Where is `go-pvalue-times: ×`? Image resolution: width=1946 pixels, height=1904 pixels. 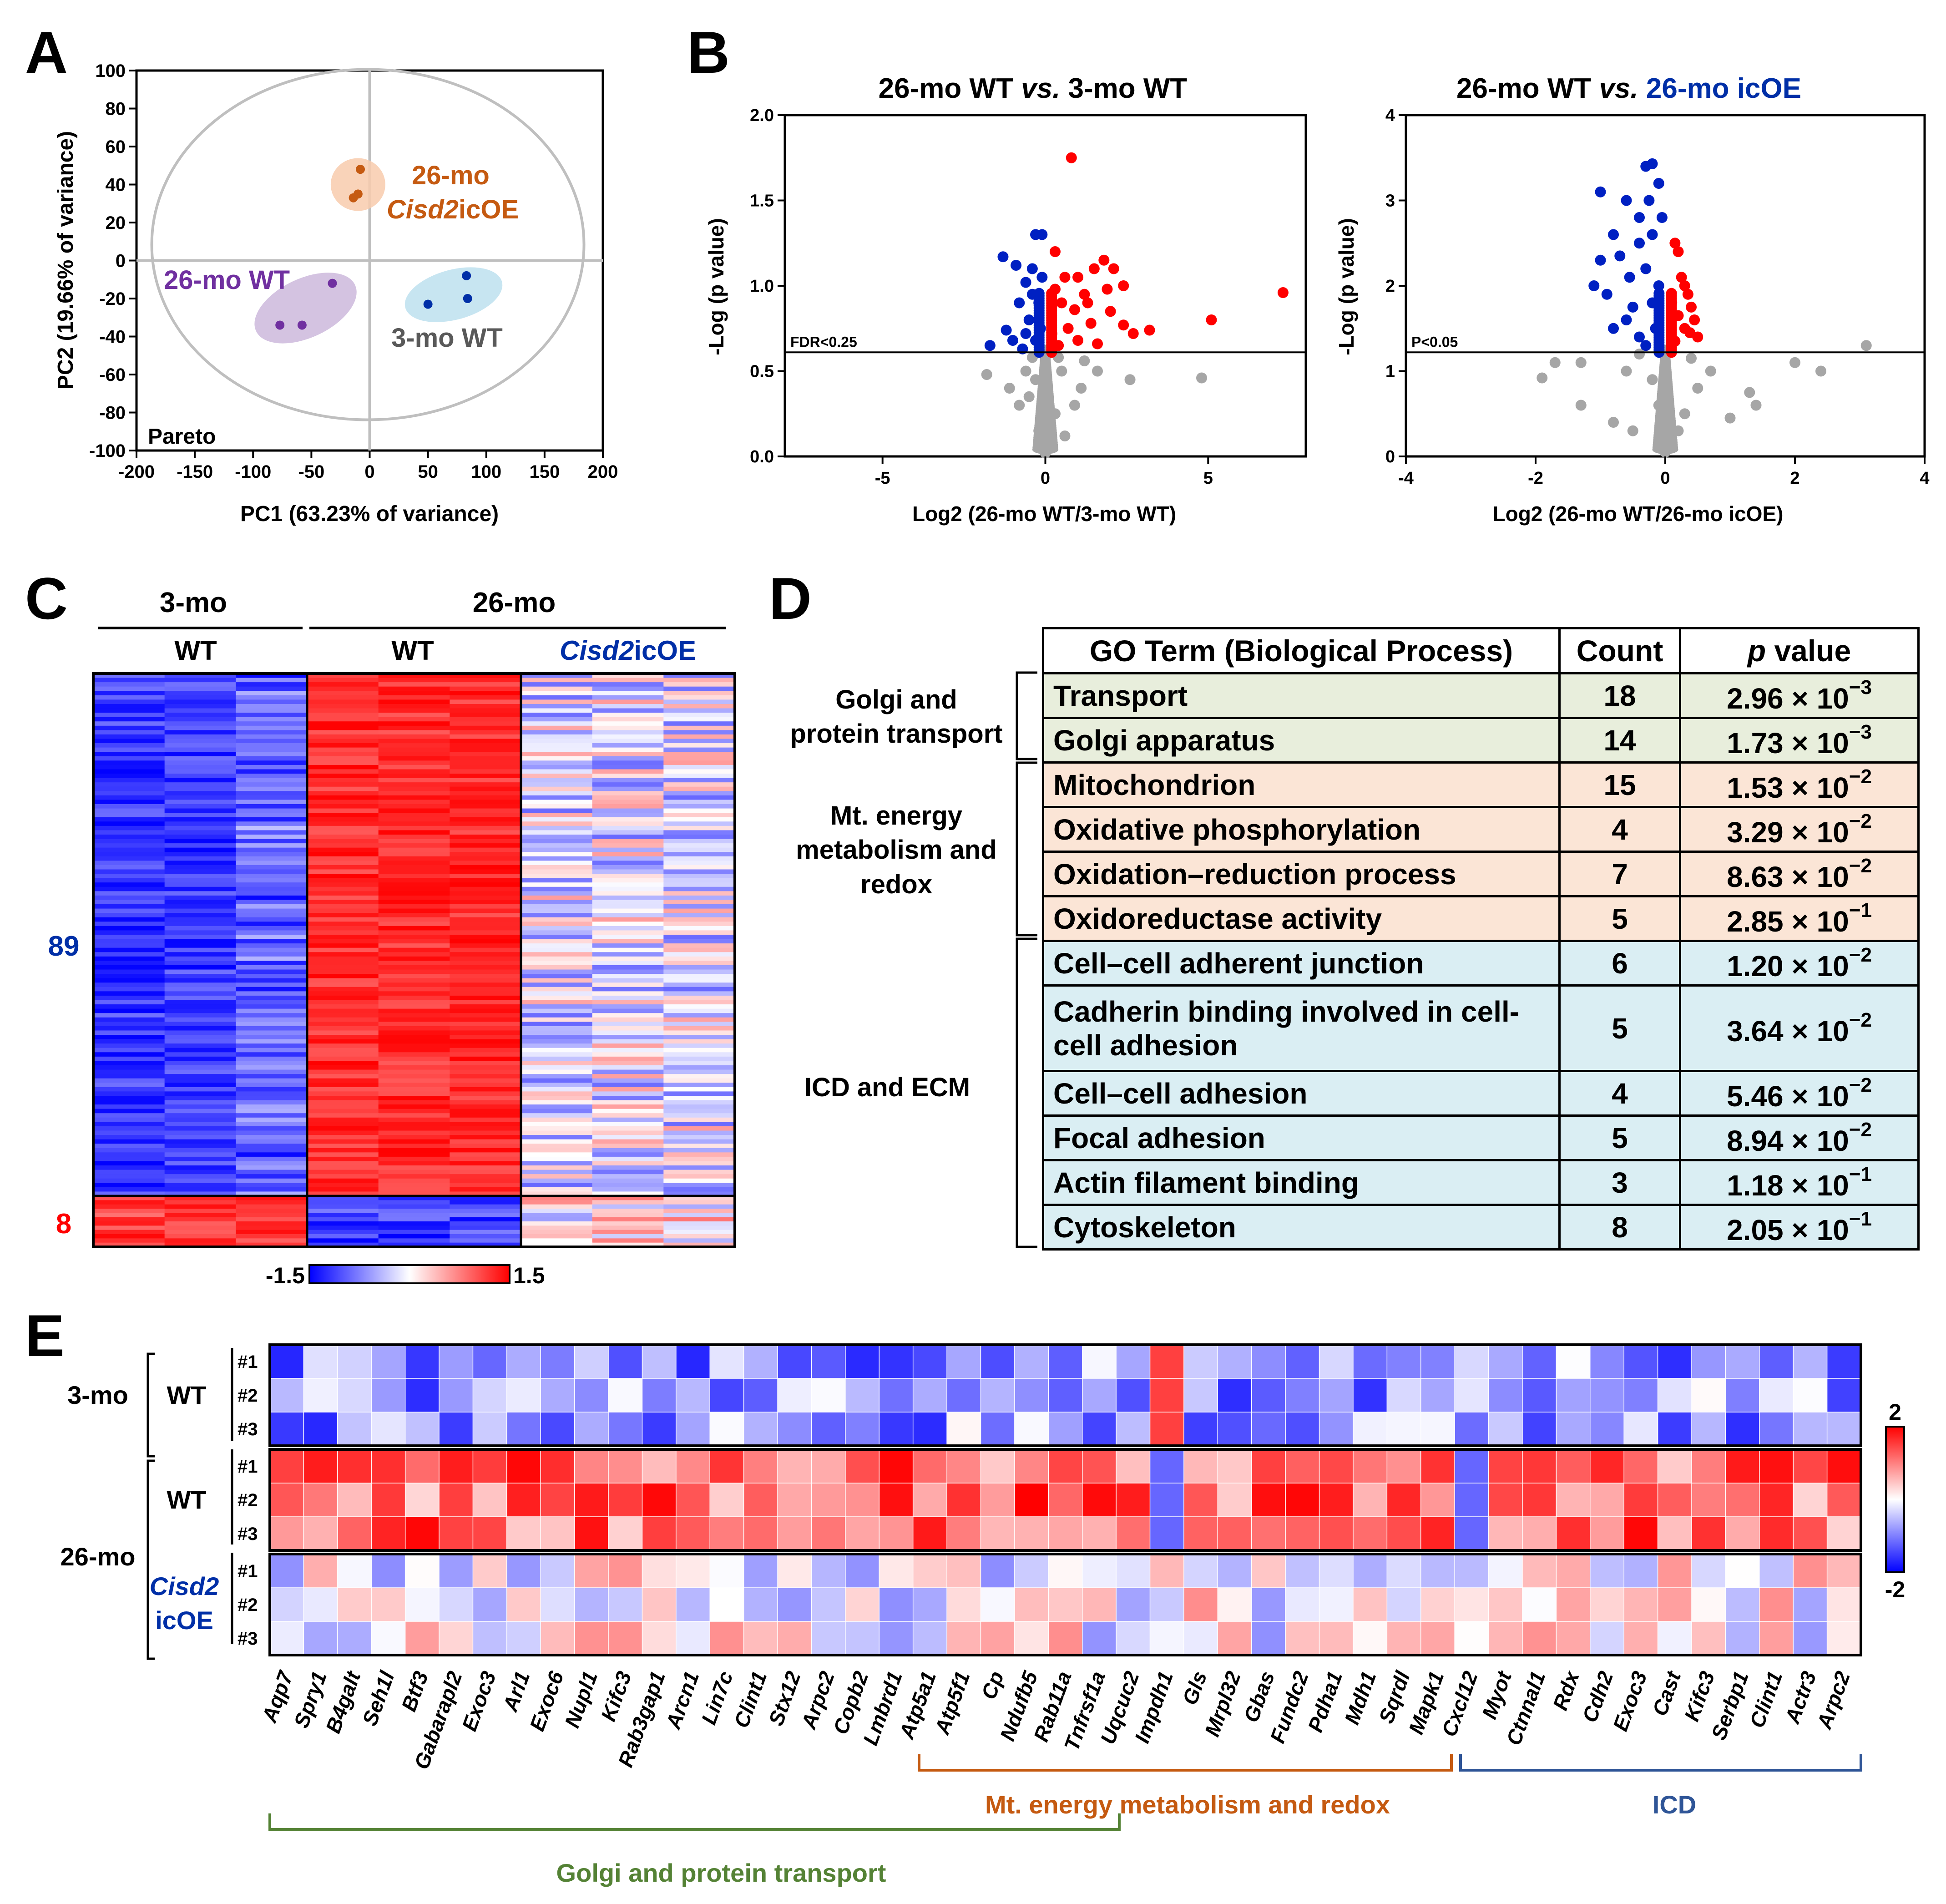
go-pvalue-times: × is located at coordinates (1800, 1229).